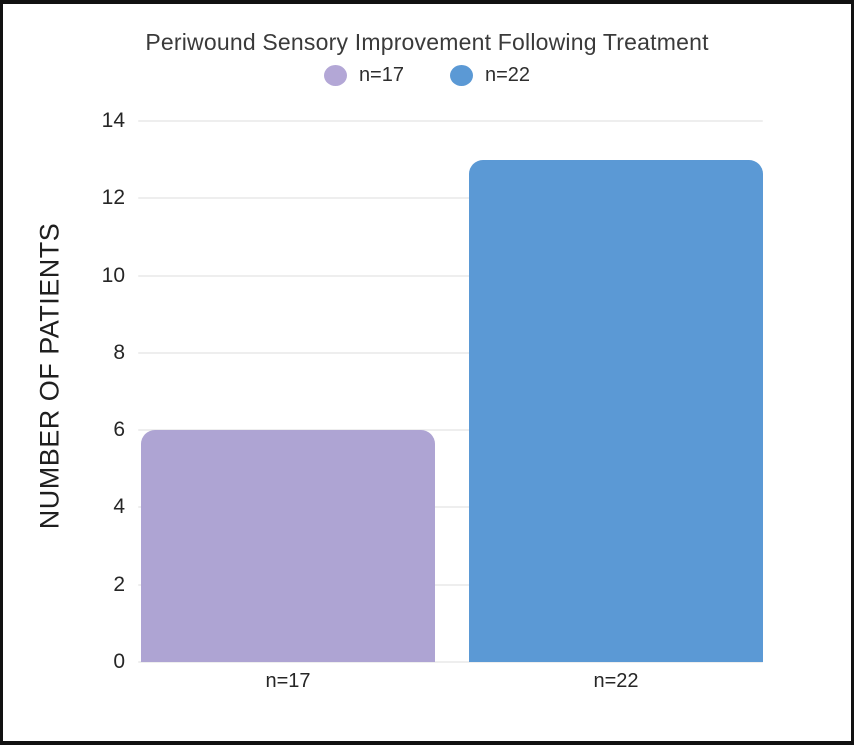  What do you see at coordinates (119, 584) in the screenshot?
I see `y-tick-label: 2` at bounding box center [119, 584].